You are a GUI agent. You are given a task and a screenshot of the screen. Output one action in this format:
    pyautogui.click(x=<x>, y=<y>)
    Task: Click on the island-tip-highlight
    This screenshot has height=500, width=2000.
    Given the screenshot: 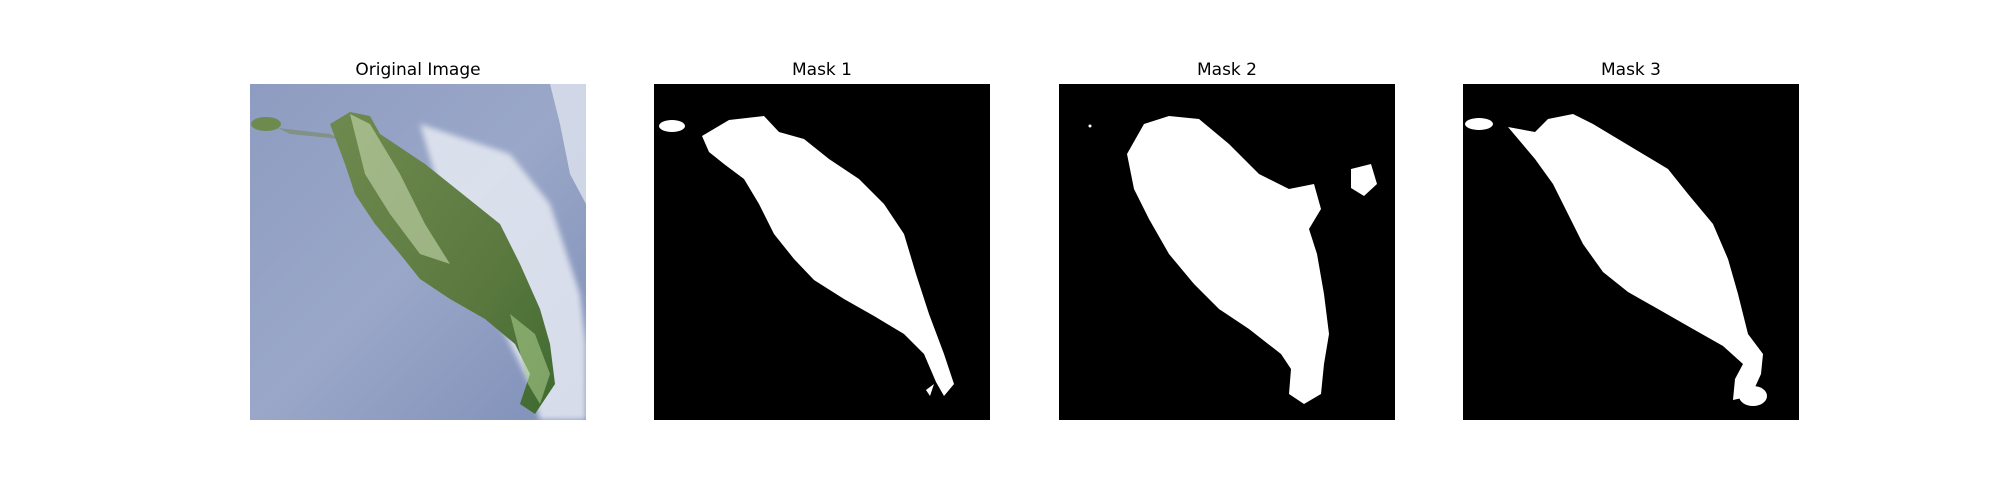 What is the action you would take?
    pyautogui.click(x=530, y=359)
    